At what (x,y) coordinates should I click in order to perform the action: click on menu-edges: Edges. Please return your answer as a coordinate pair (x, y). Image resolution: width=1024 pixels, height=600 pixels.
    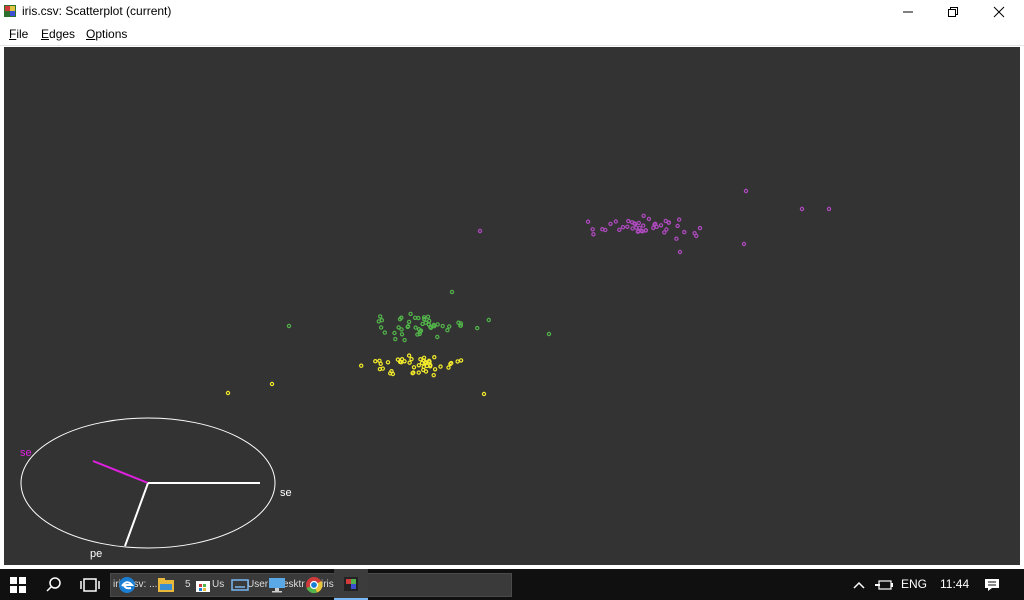
    Looking at the image, I should click on (58, 34).